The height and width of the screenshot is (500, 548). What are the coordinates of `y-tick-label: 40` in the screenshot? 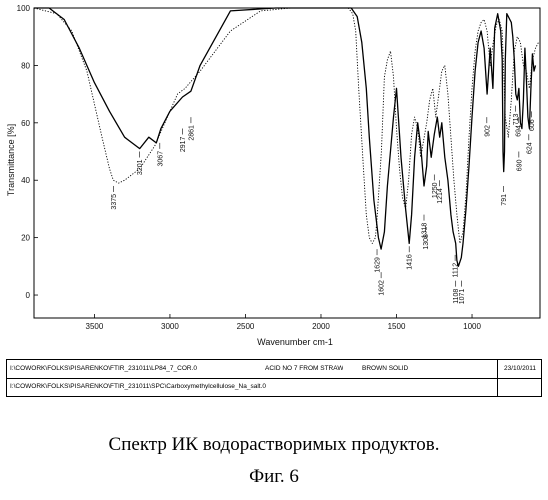 It's located at (25, 180).